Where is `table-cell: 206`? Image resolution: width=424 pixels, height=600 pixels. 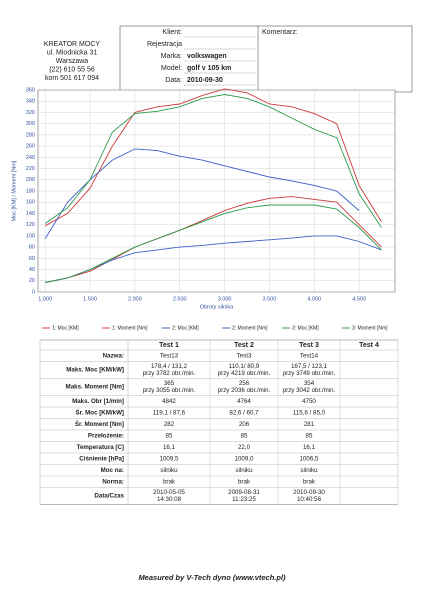
table-cell: 206 is located at coordinates (244, 424).